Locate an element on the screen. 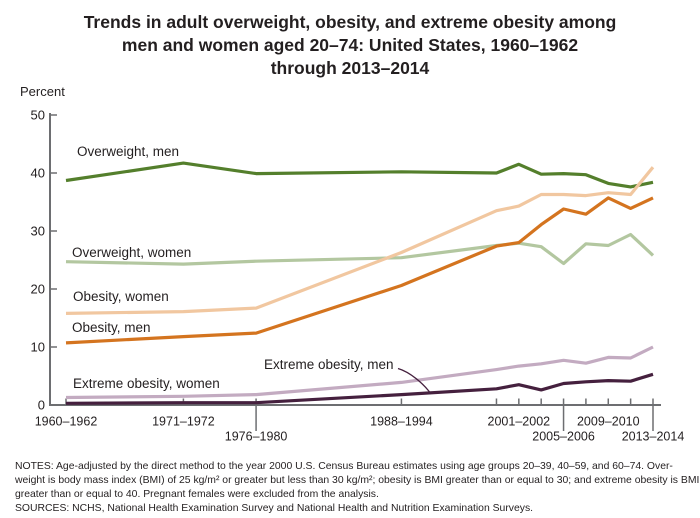 This screenshot has width=700, height=518. series-line-overweight-men is located at coordinates (359, 175).